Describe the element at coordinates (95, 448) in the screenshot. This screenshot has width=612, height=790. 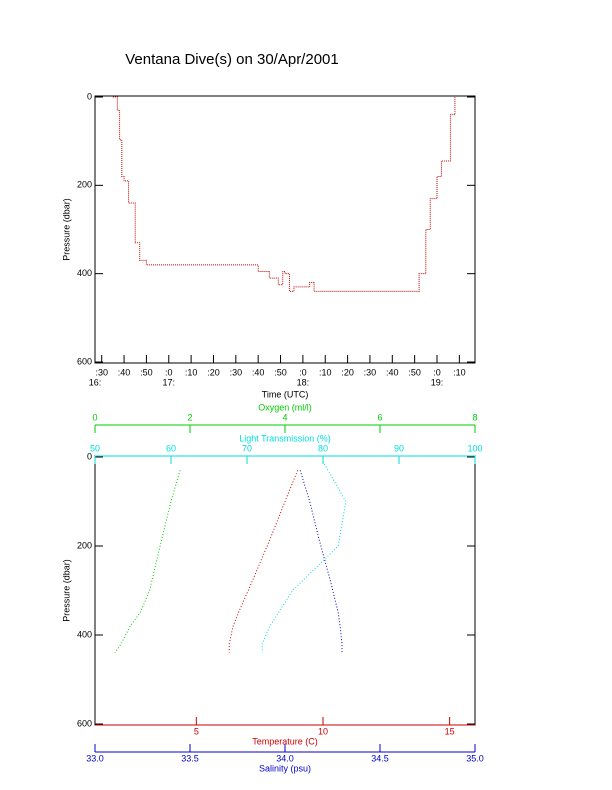
I see `x-tick-label: 50` at that location.